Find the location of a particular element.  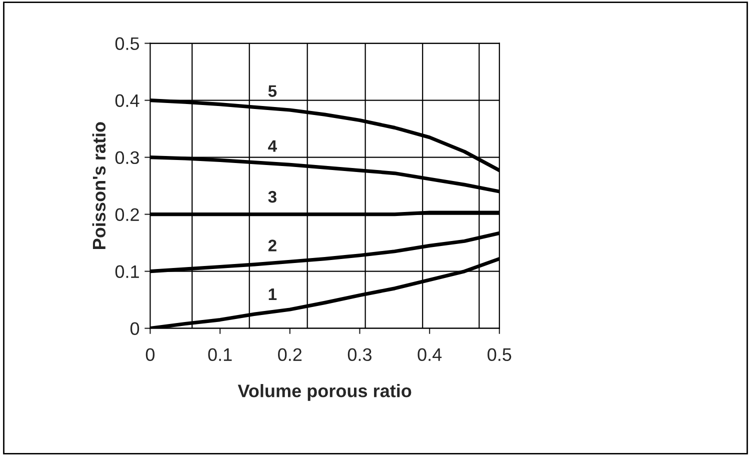

y-tick-label: 0.3 is located at coordinates (127, 157).